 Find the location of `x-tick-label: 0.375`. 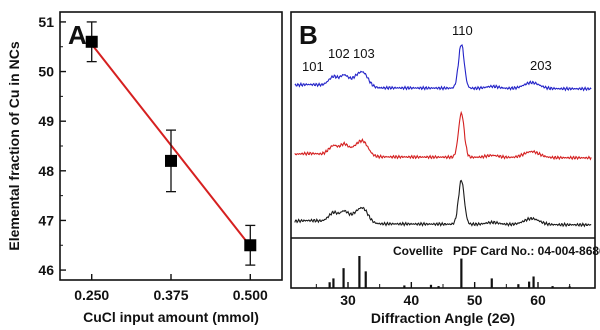

x-tick-label: 0.375 is located at coordinates (170, 295).